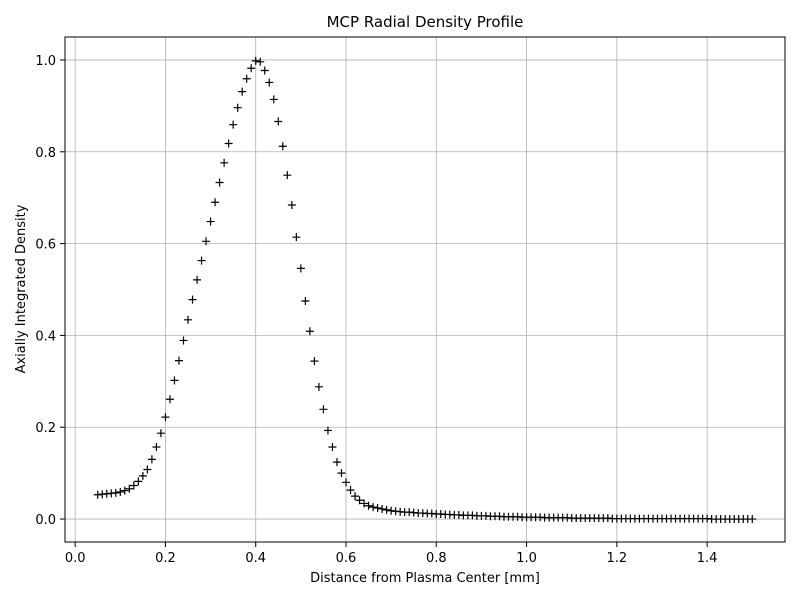  What do you see at coordinates (436, 558) in the screenshot?
I see `x-tick-label: 0.8` at bounding box center [436, 558].